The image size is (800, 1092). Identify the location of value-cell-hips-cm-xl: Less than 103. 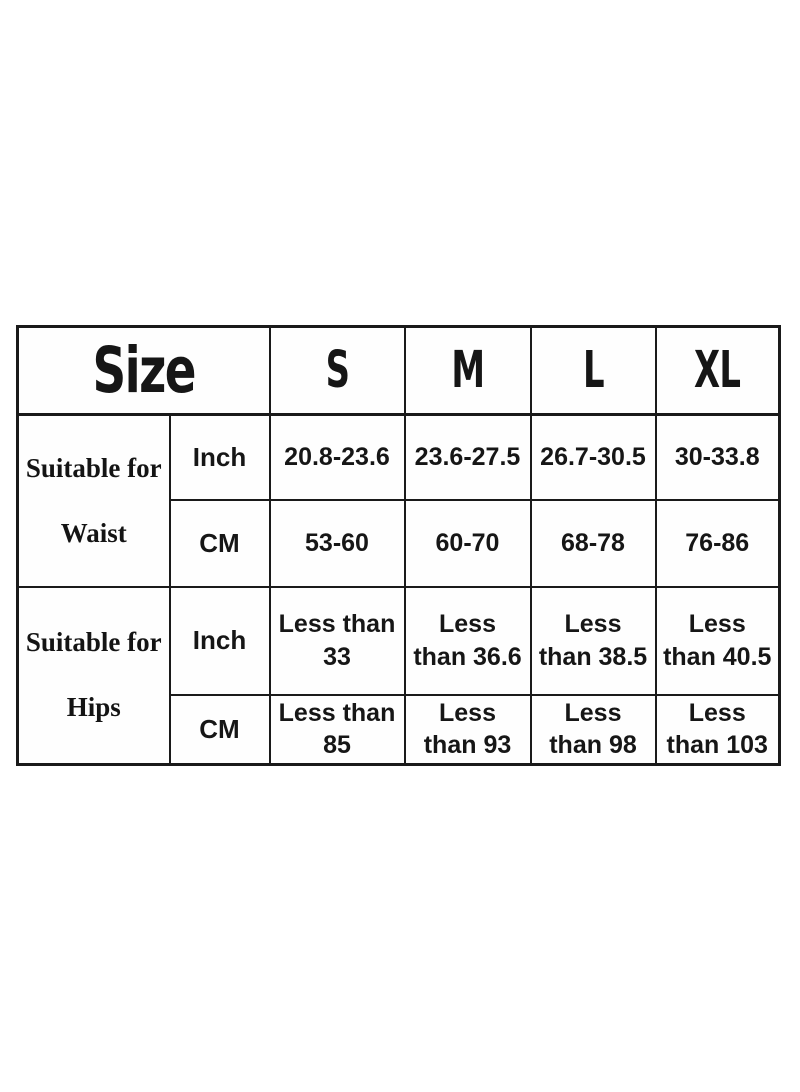
(717, 729).